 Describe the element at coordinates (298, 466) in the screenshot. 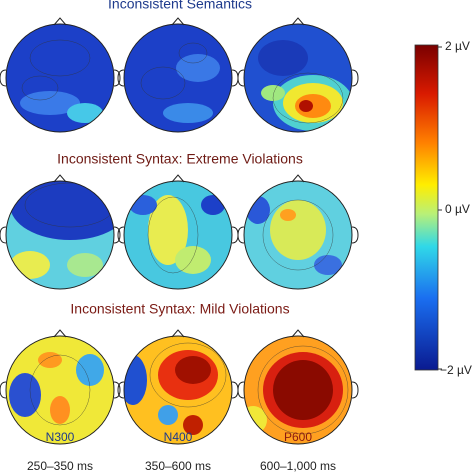

I see `window-label: 600–1,000 ms` at that location.